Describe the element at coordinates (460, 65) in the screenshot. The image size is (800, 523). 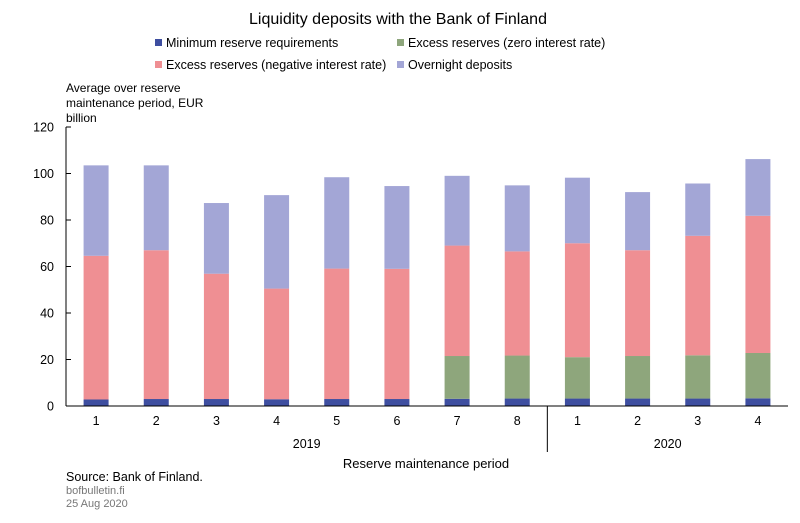
I see `legend-item-label: Overnight deposits` at that location.